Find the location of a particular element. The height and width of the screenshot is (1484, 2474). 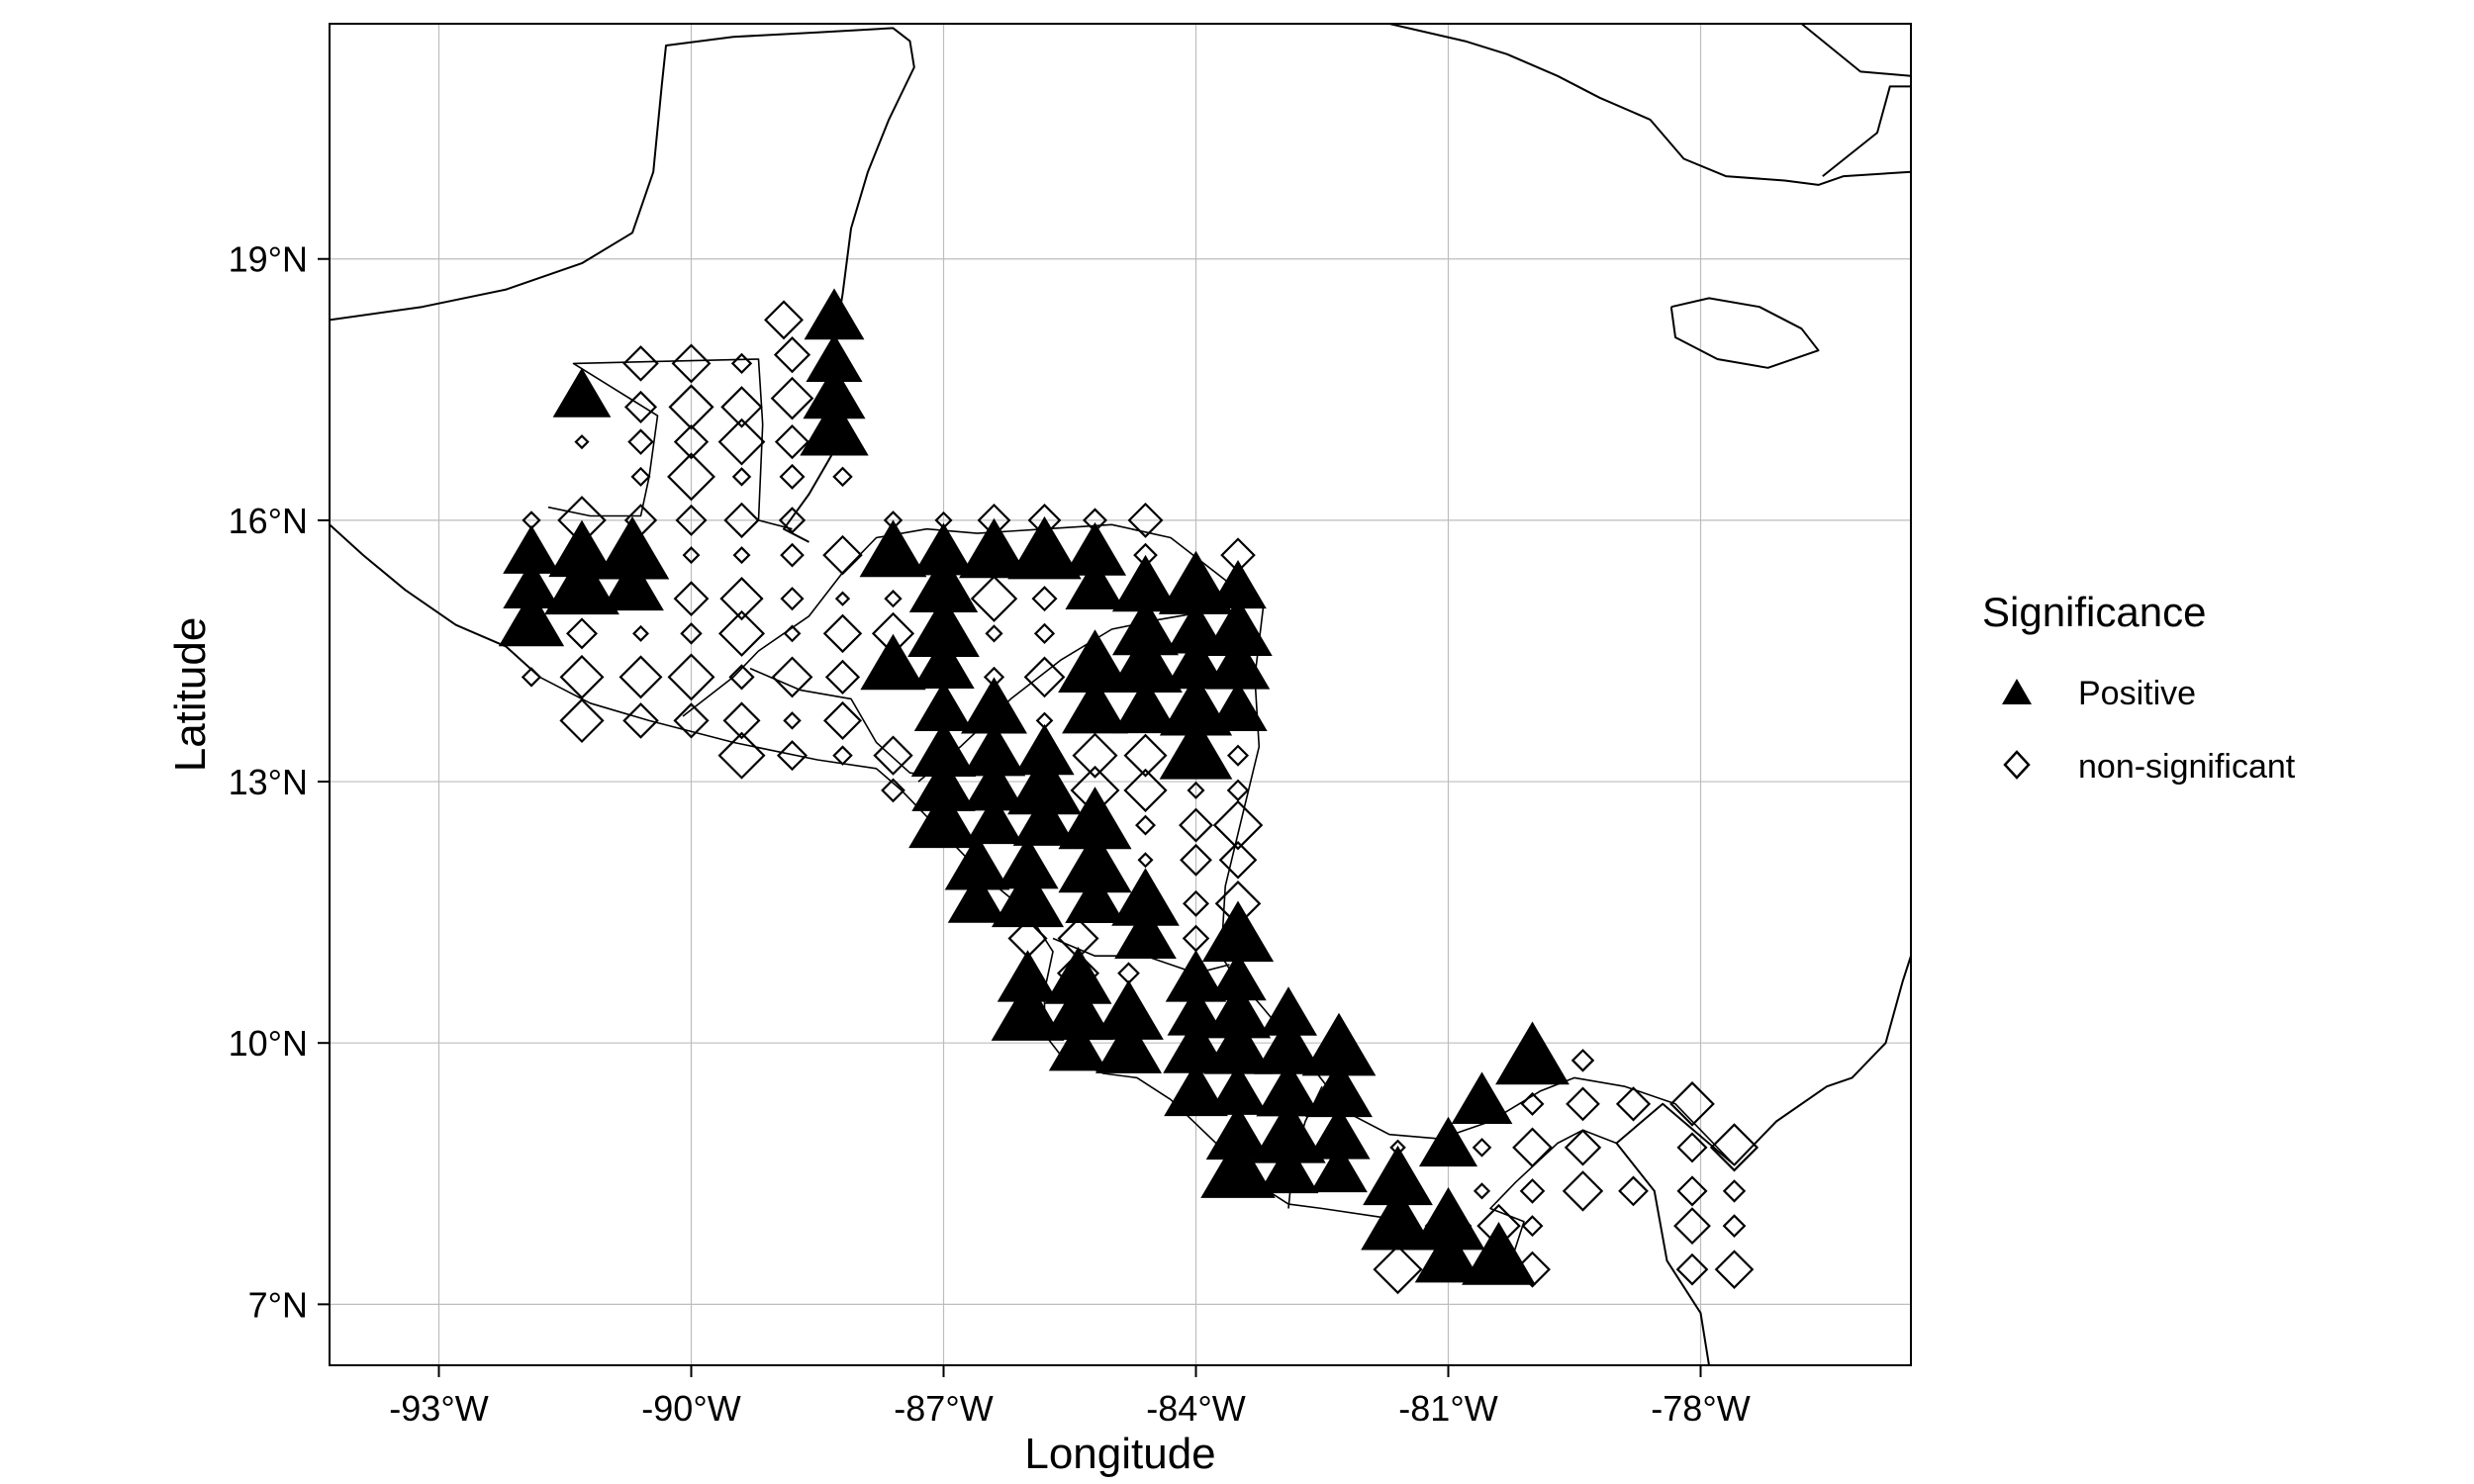

legend-key-positive-triangle-icon is located at coordinates (2017, 691).